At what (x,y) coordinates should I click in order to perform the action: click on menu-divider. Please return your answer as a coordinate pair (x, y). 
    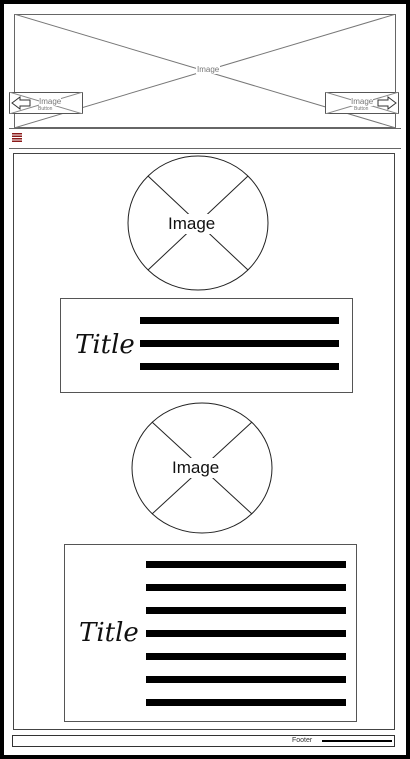
    Looking at the image, I should click on (205, 148).